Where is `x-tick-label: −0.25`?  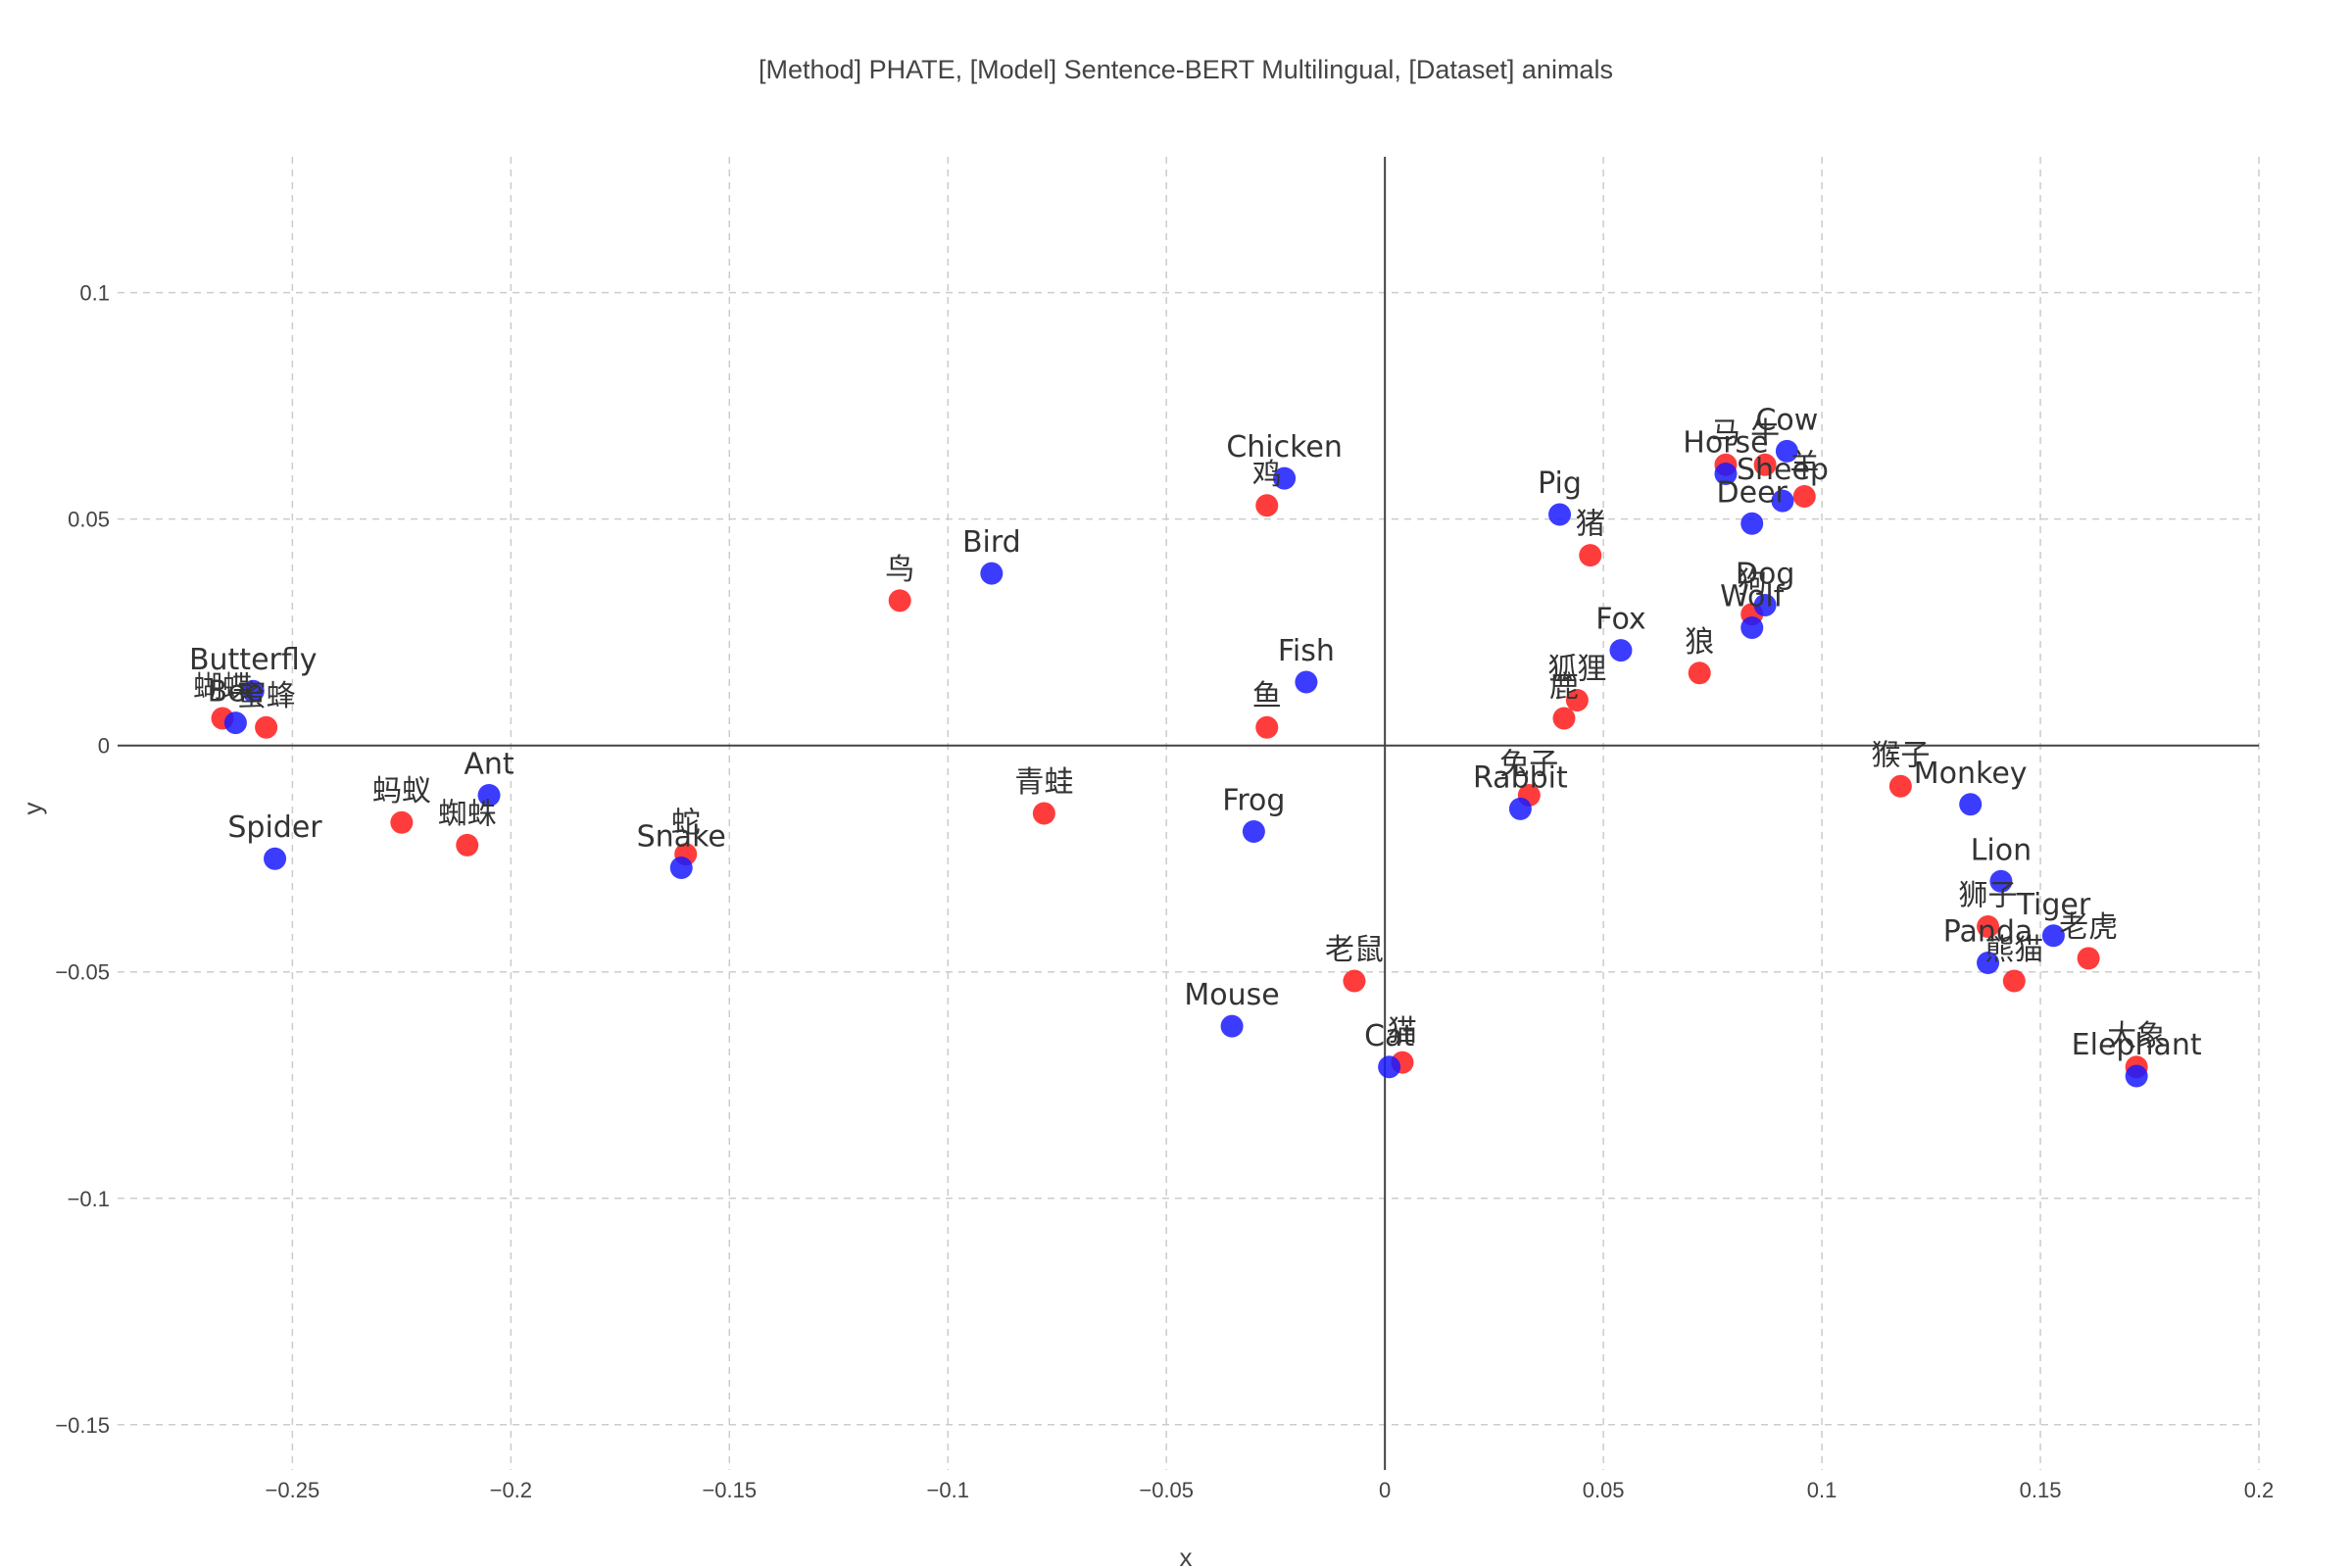 x-tick-label: −0.25 is located at coordinates (293, 1490).